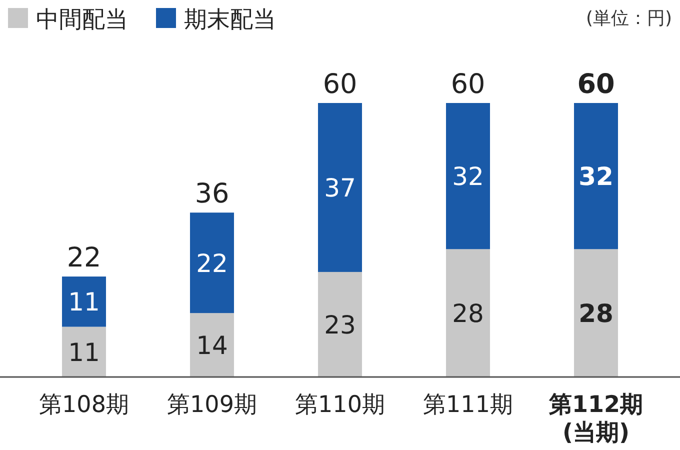 The image size is (680, 450). I want to click on data-label: 37, so click(340, 187).